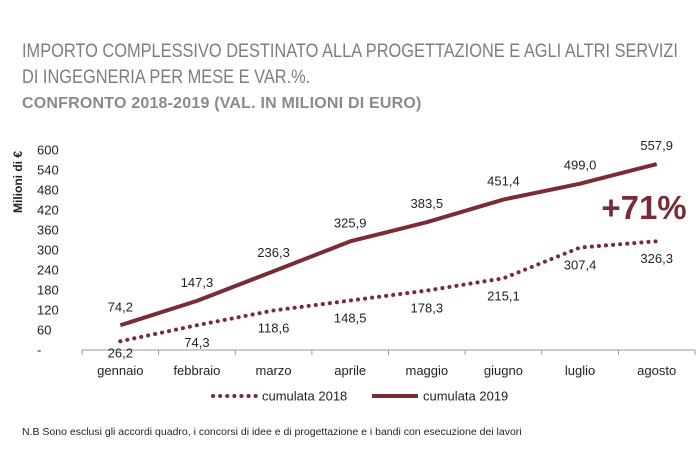 This screenshot has width=698, height=460. I want to click on y-tick-label: 120, so click(48, 310).